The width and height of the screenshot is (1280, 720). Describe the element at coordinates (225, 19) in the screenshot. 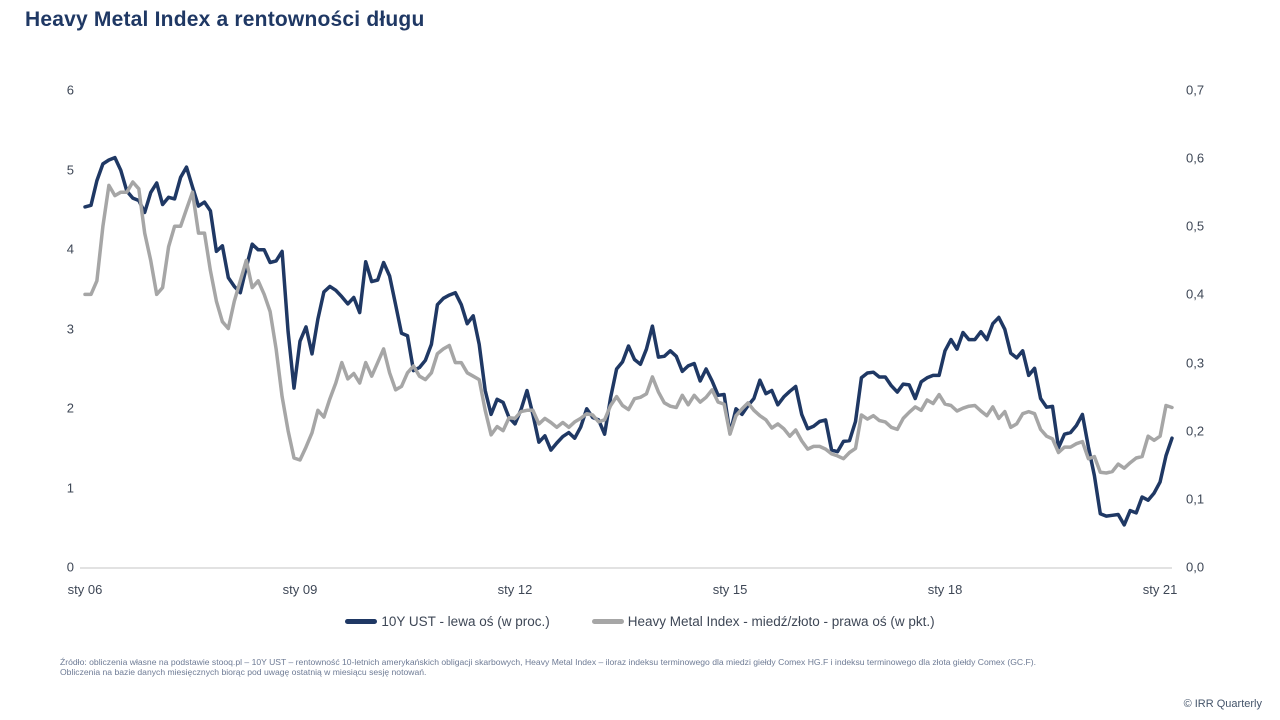

I see `page-title: Heavy Metal Index a rentowności długu` at that location.